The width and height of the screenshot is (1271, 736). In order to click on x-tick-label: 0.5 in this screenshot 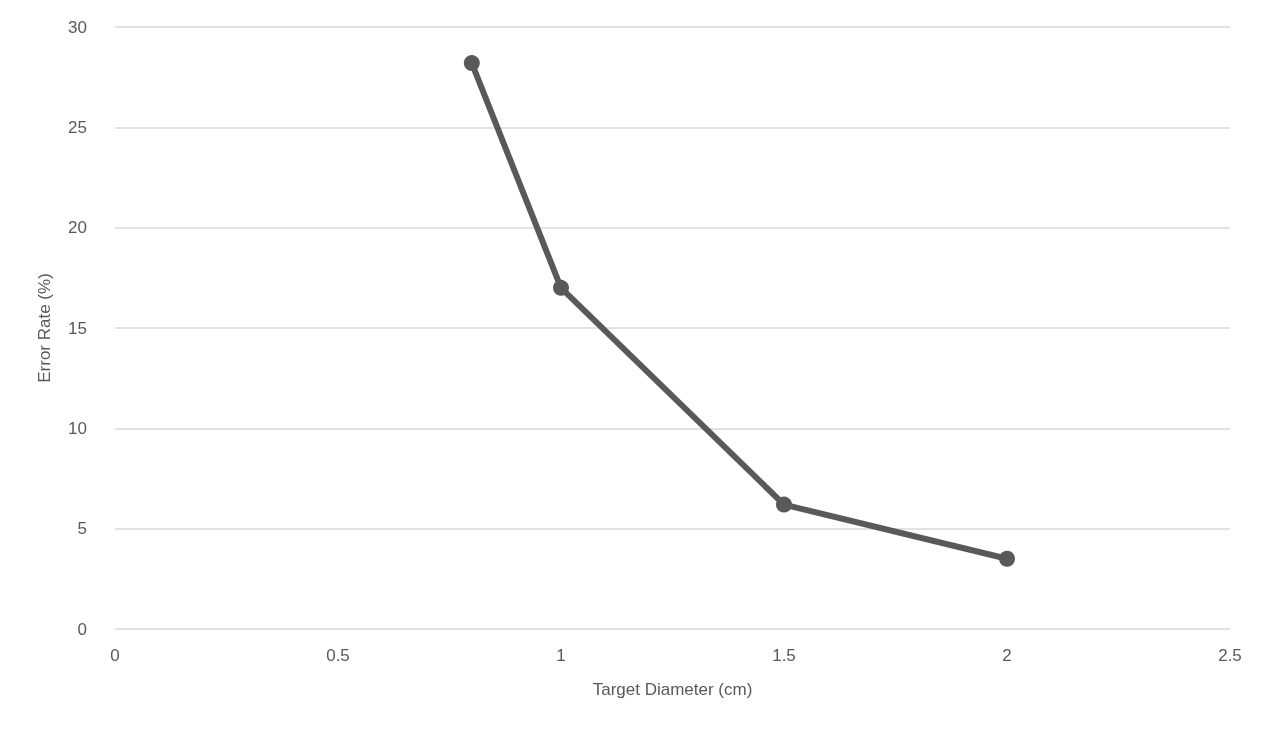, I will do `click(338, 655)`.